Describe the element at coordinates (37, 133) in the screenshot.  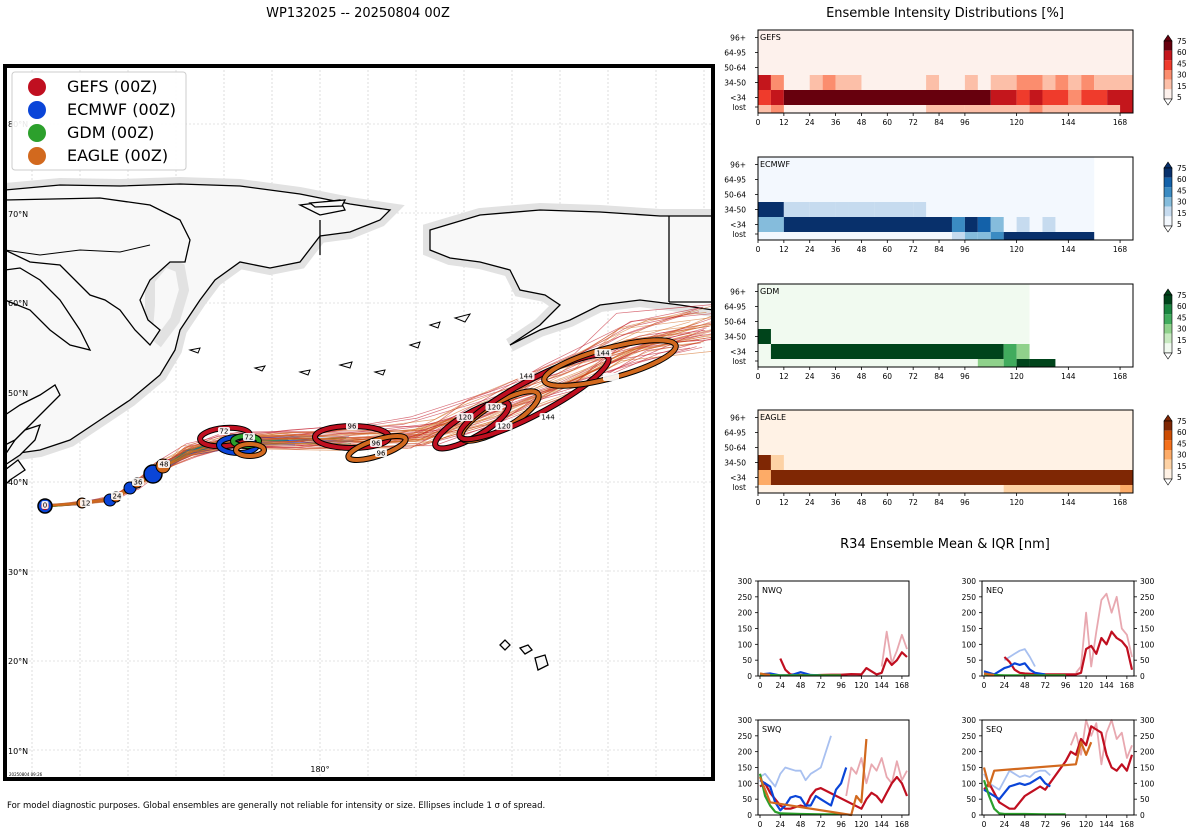
I see `legend-marker-gdm` at that location.